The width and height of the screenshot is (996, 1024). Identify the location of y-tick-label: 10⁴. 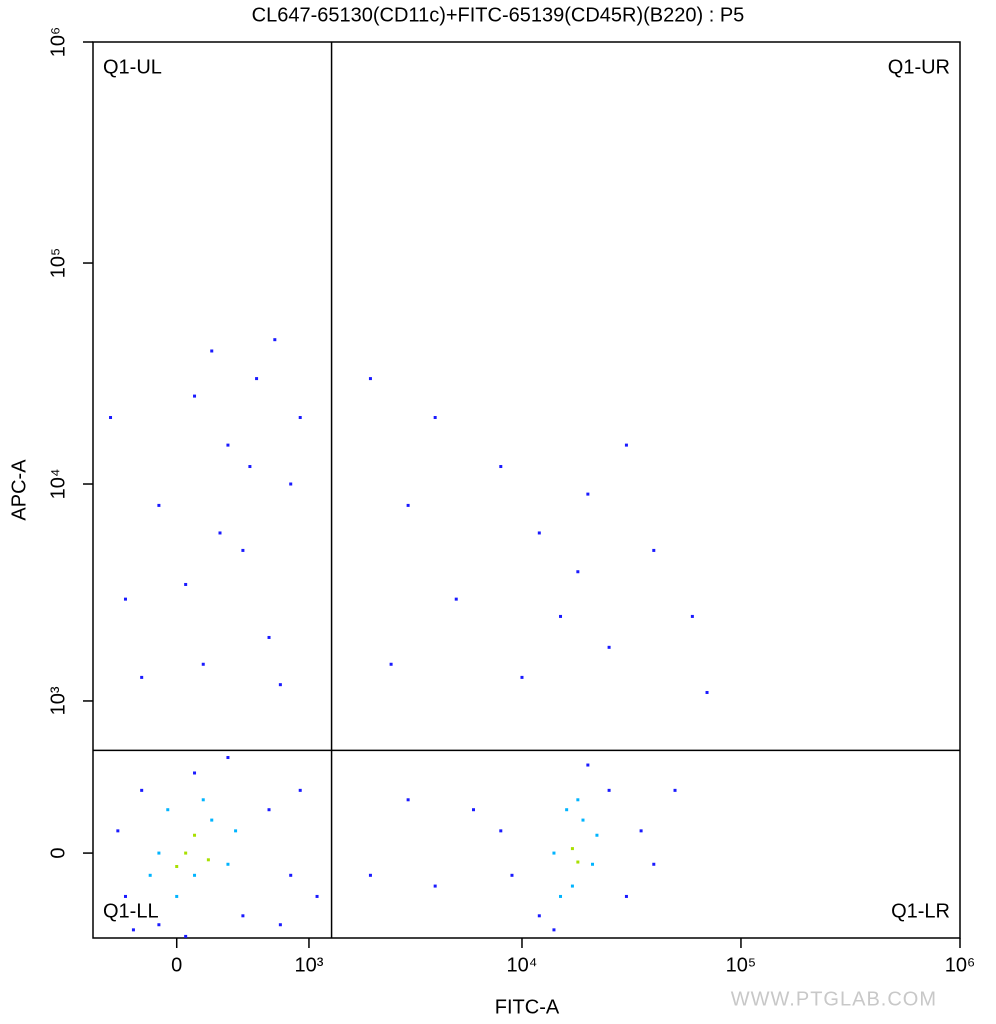
(58, 484).